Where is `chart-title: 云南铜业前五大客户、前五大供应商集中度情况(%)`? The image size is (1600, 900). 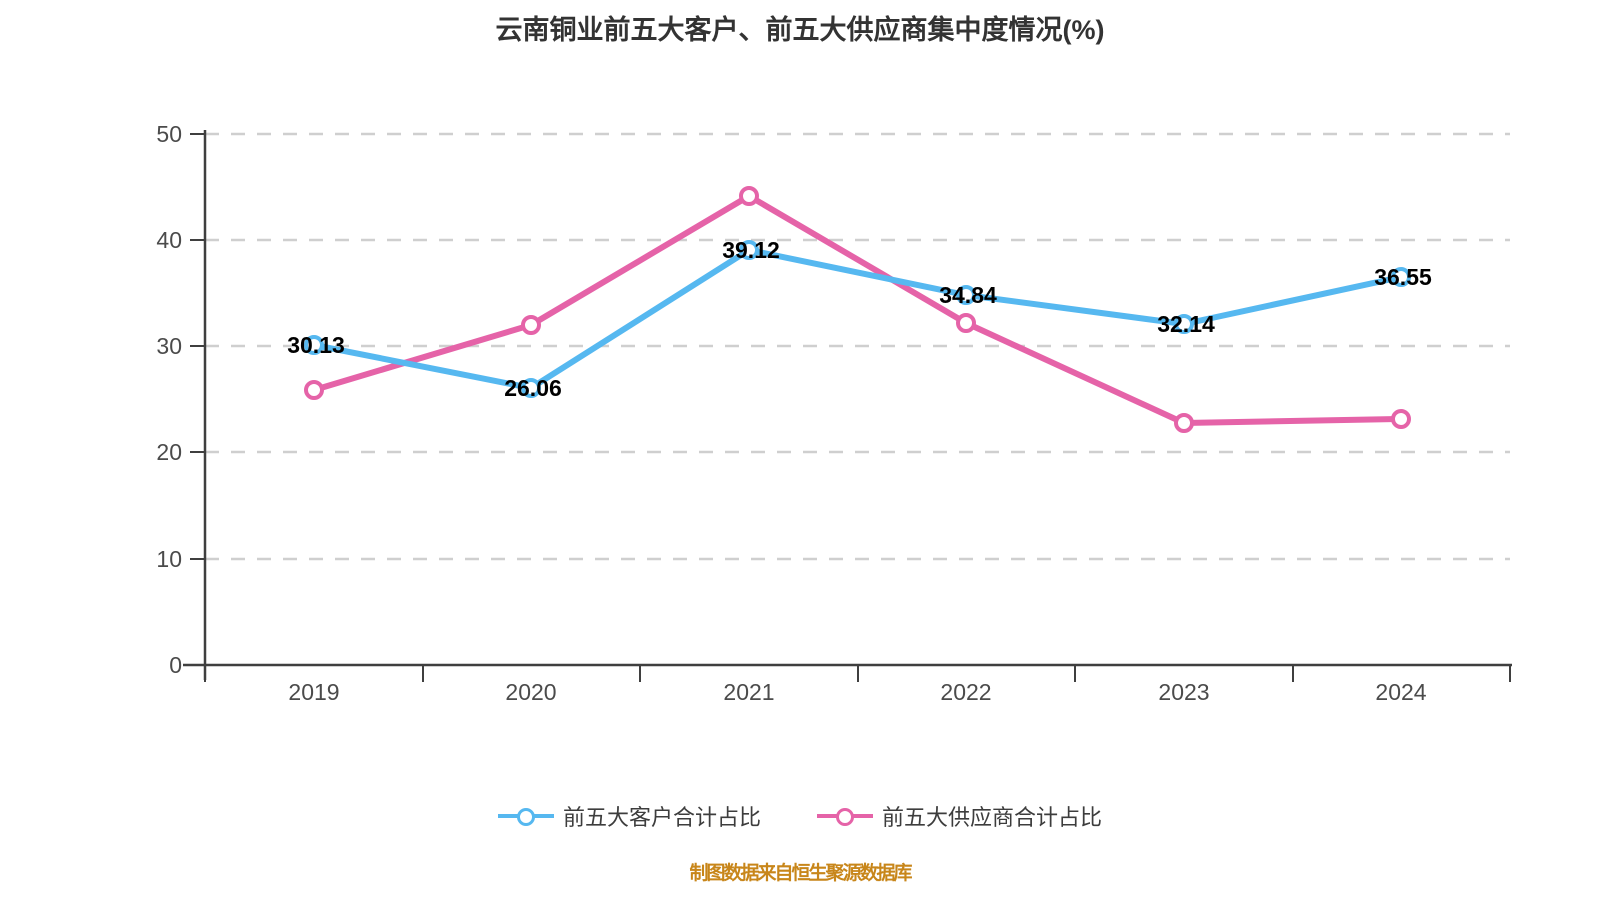
chart-title: 云南铜业前五大客户、前五大供应商集中度情况(%) is located at coordinates (800, 30).